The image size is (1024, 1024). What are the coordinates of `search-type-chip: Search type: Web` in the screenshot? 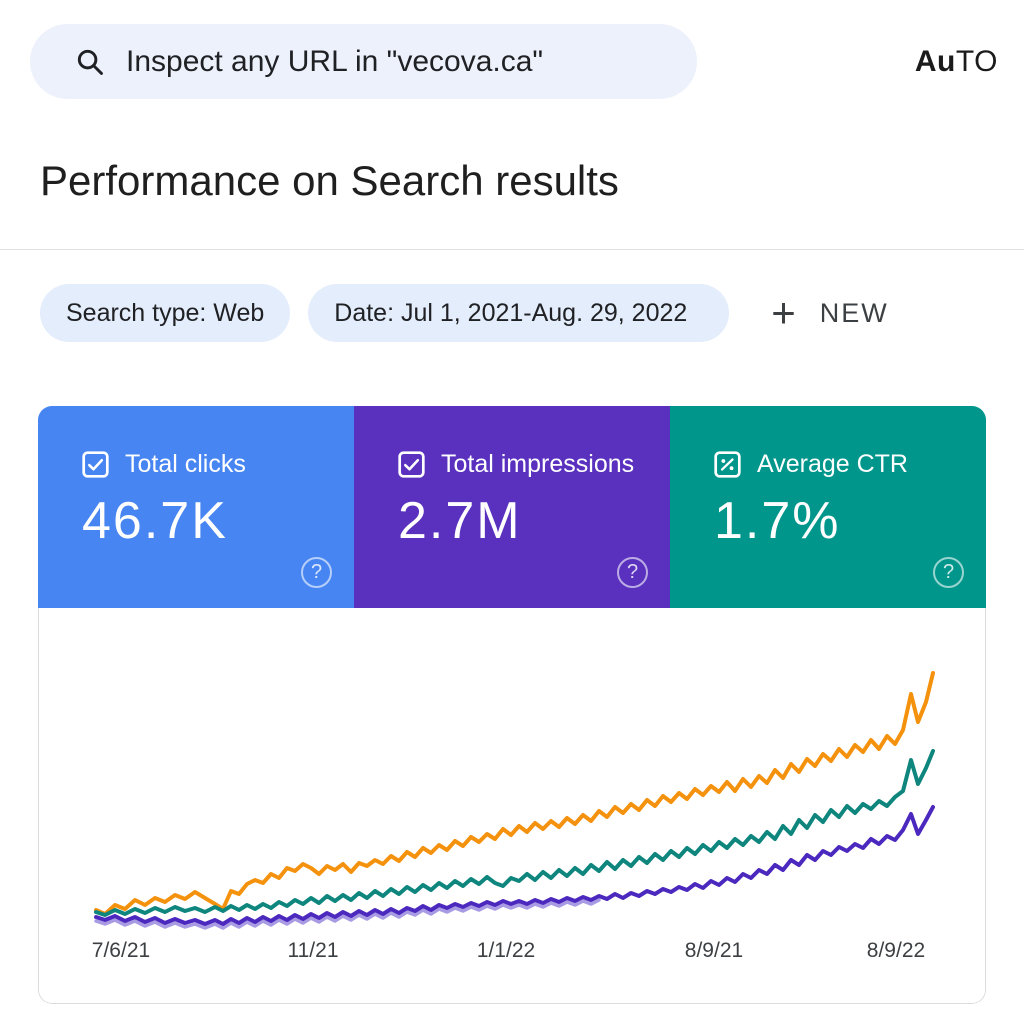 It's located at (165, 313).